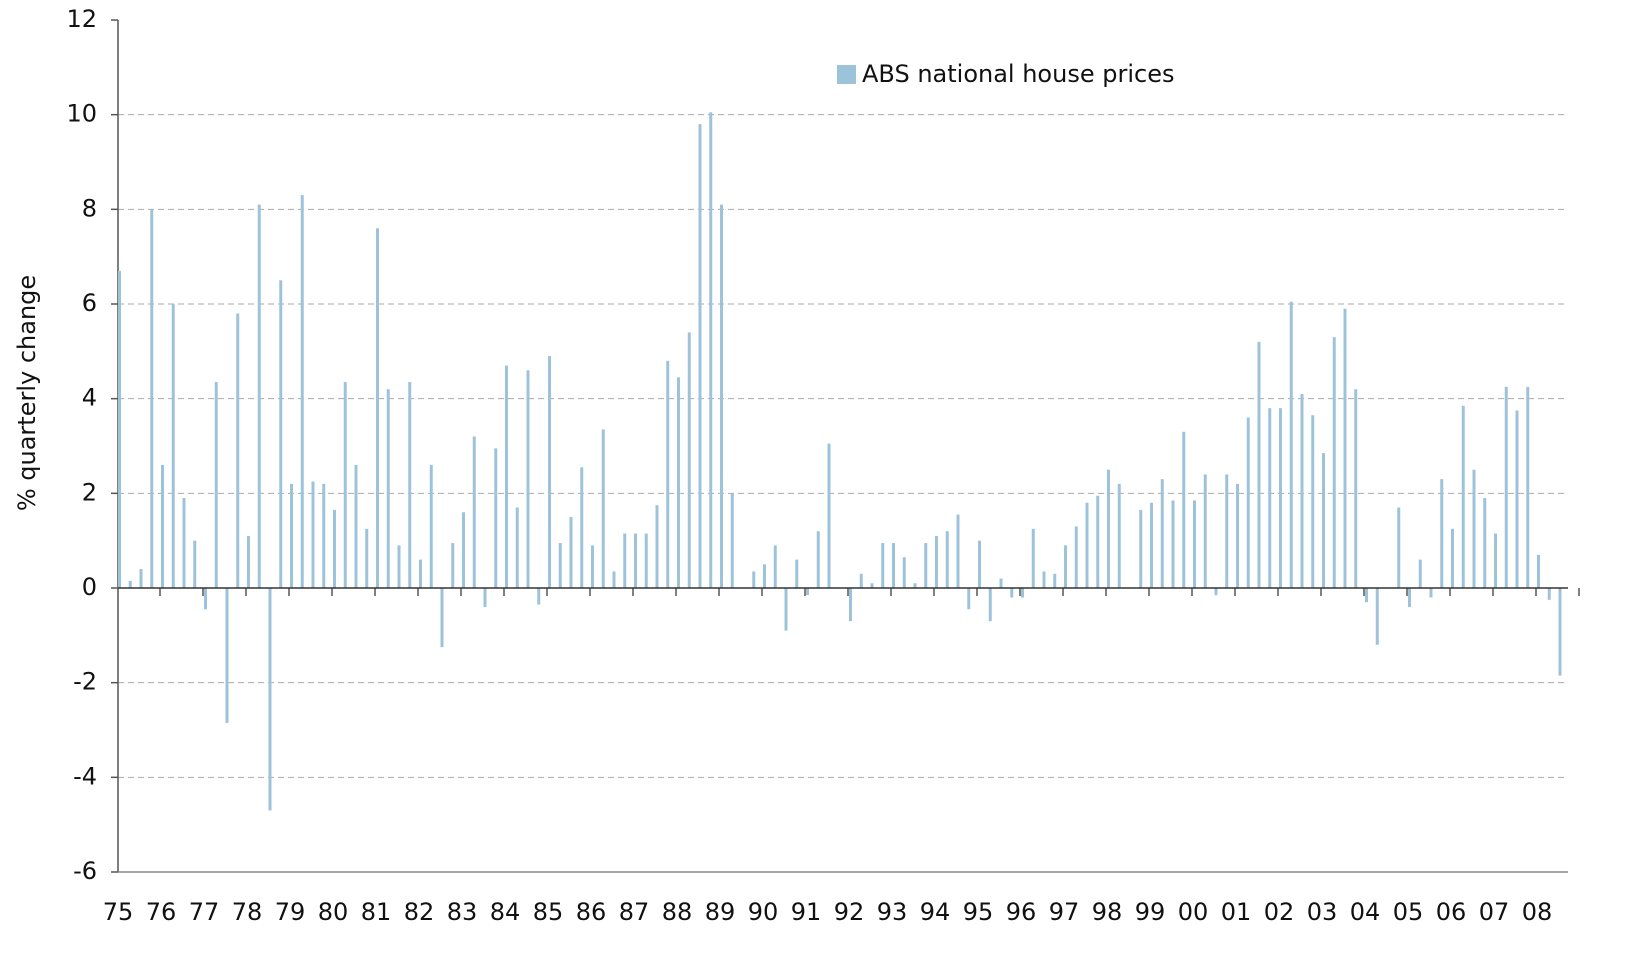 This screenshot has width=1650, height=975. What do you see at coordinates (806, 912) in the screenshot?
I see `x-tick-label: 91` at bounding box center [806, 912].